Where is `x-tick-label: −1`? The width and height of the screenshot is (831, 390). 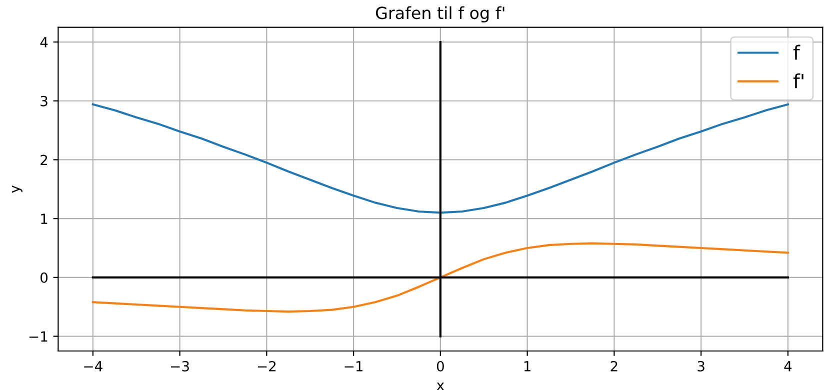
x-tick-label: −1 is located at coordinates (353, 366).